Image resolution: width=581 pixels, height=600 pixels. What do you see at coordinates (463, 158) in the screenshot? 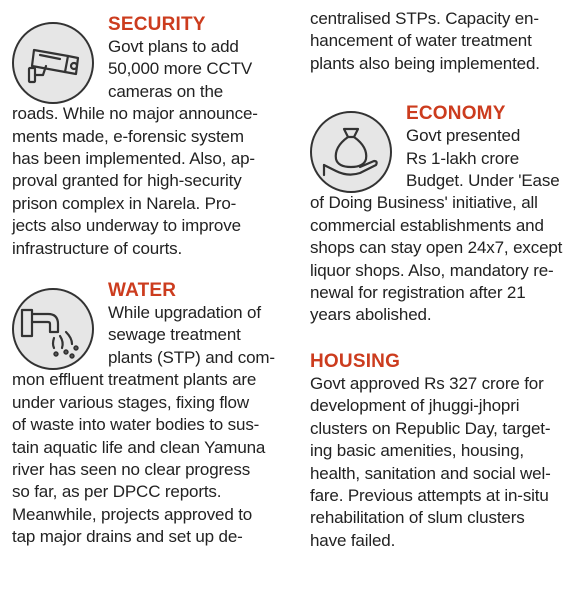
I see `economy-text-line: Rs 1-lakh crore` at bounding box center [463, 158].